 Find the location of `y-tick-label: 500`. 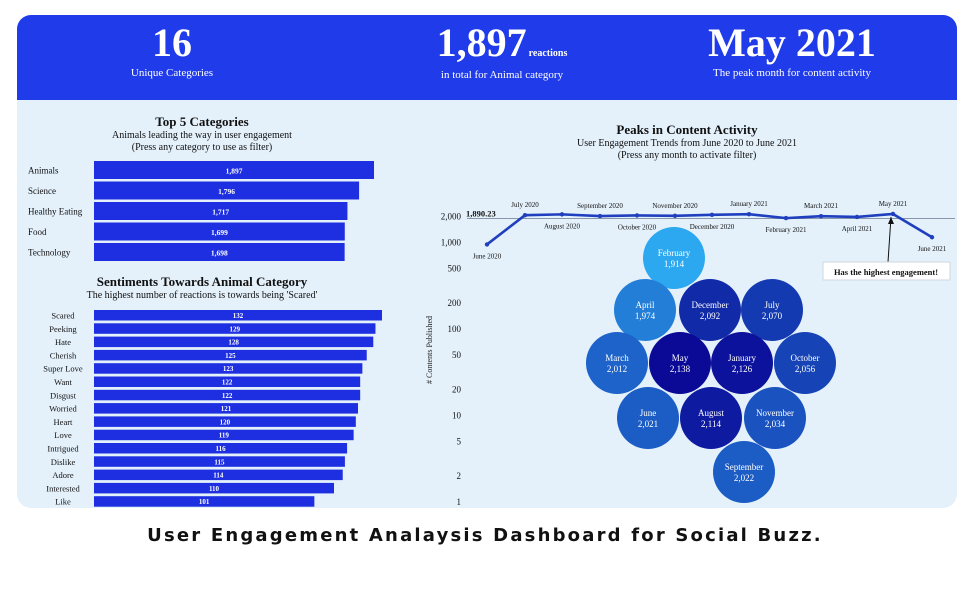

y-tick-label: 500 is located at coordinates (455, 269).